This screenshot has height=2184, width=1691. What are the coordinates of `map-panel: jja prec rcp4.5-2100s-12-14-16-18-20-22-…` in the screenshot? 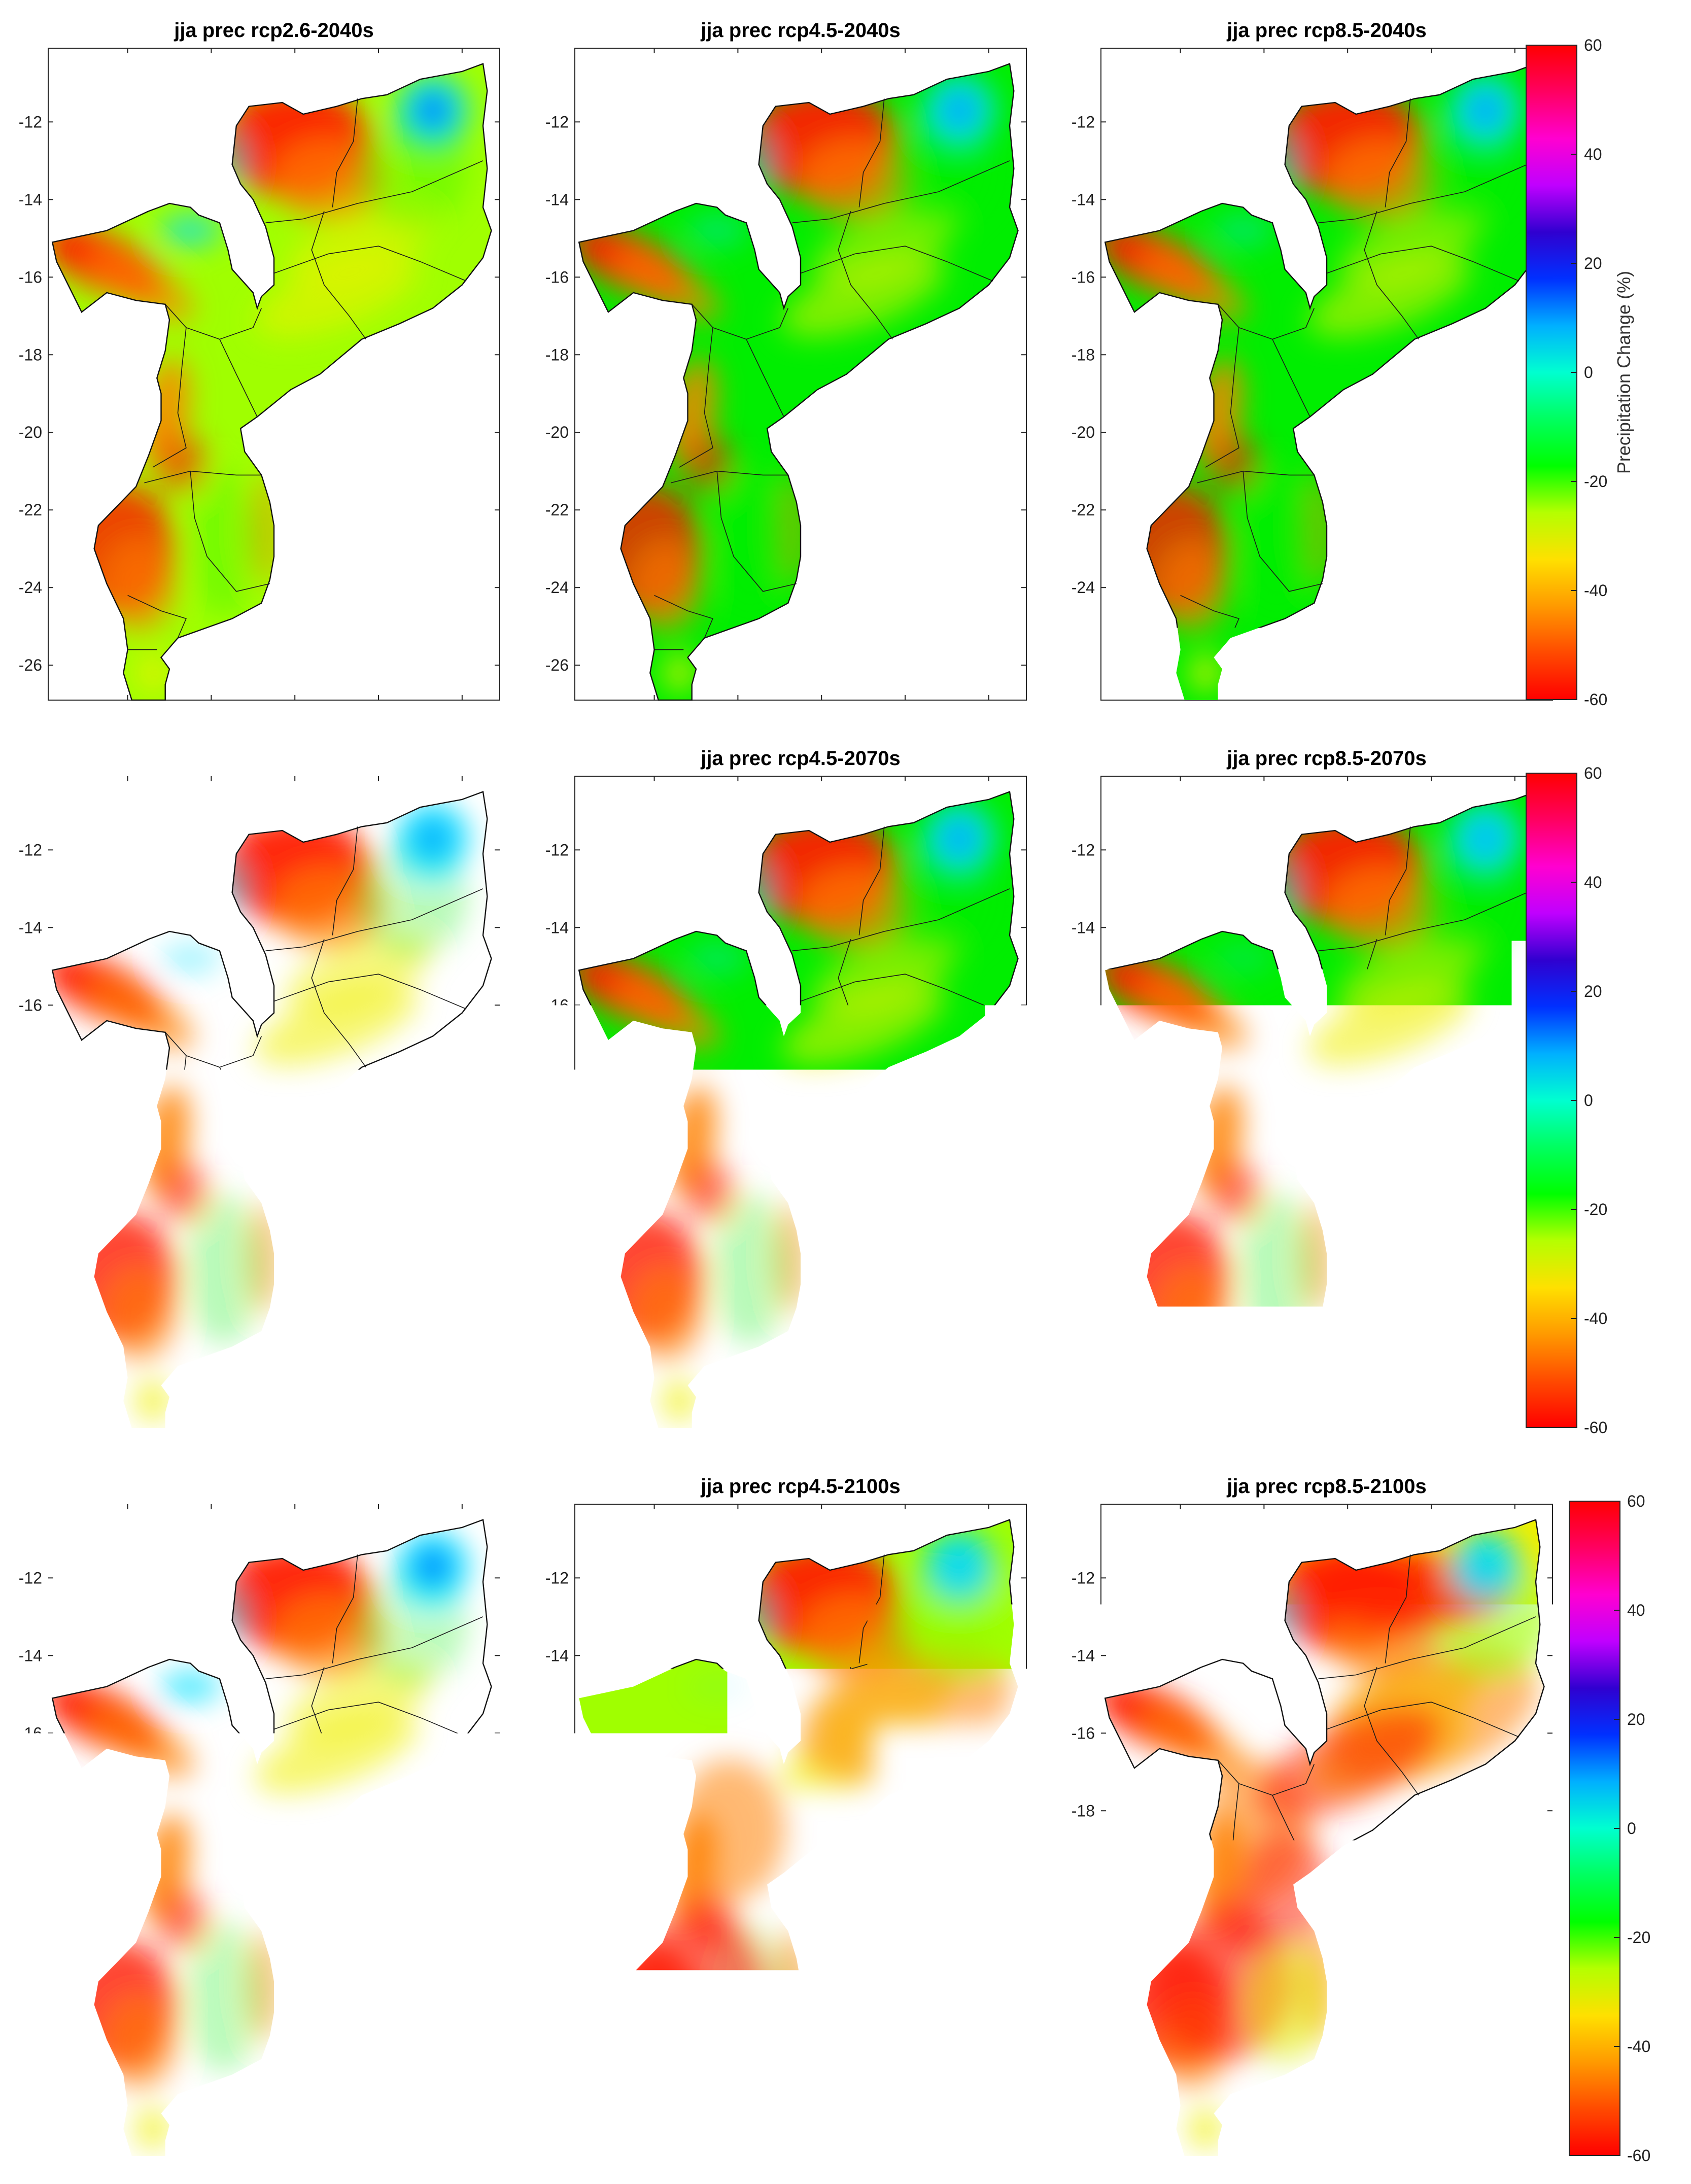 It's located at (788, 1828).